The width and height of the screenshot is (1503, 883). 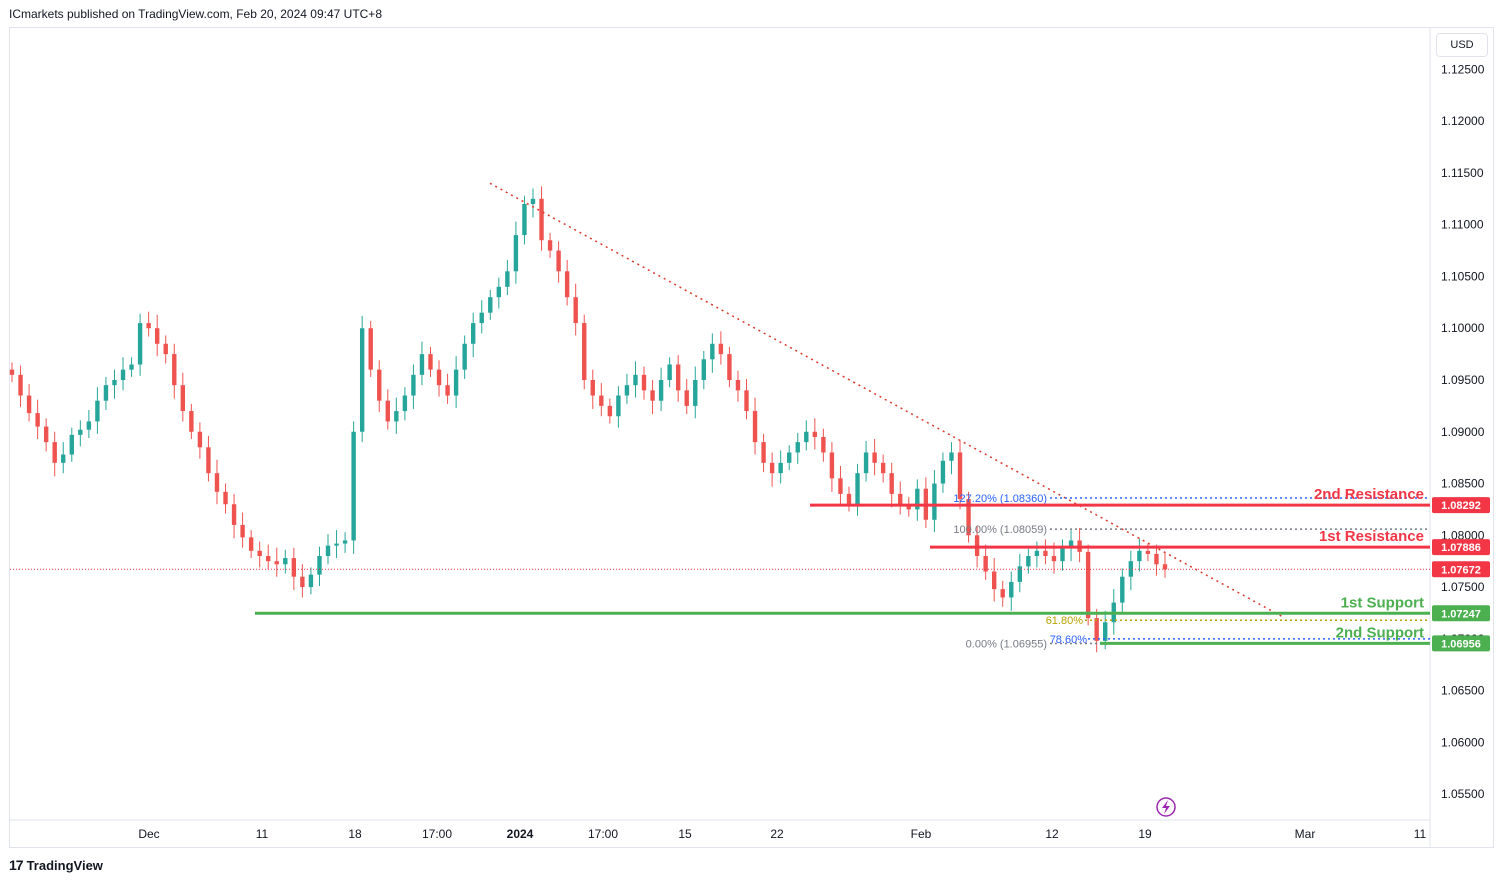 What do you see at coordinates (1166, 807) in the screenshot?
I see `flash-icon` at bounding box center [1166, 807].